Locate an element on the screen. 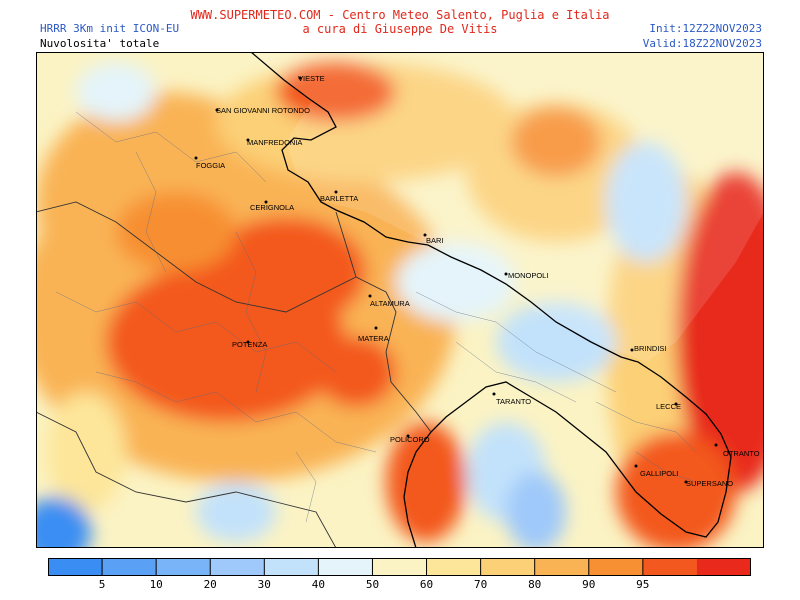  city-cerignola: CERIGNOLA is located at coordinates (272, 206).